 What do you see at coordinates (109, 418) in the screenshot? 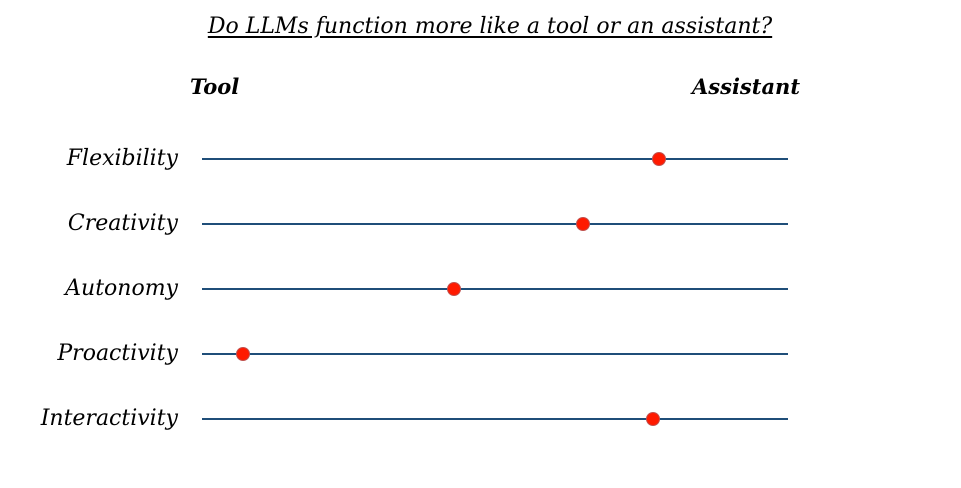
I see `row-label: Interactivity` at bounding box center [109, 418].